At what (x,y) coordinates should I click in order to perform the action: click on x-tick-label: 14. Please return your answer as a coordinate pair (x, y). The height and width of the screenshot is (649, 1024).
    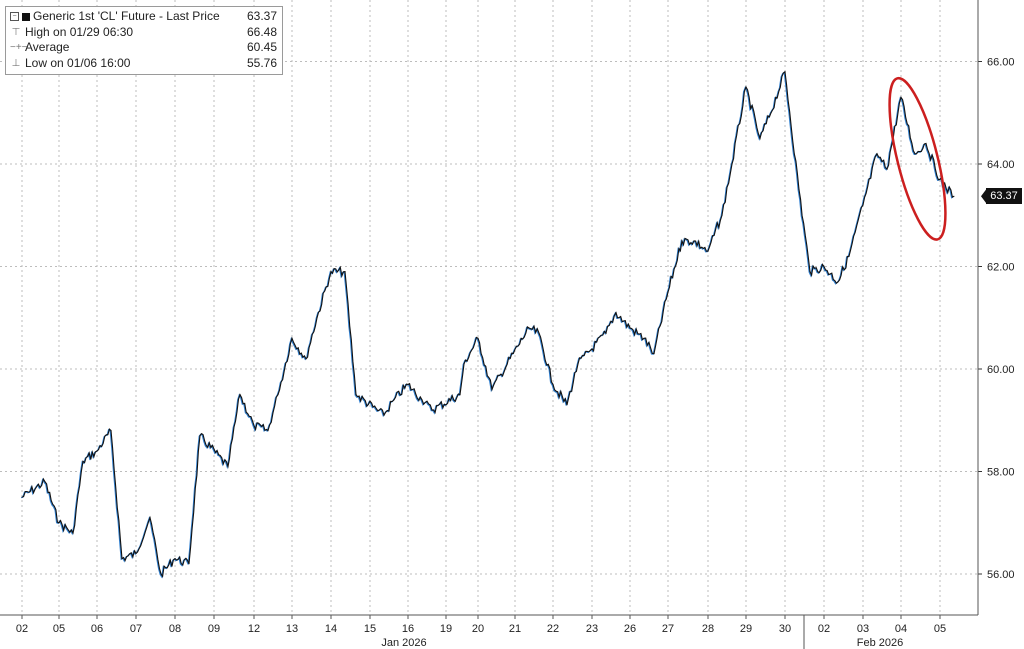
    Looking at the image, I should click on (331, 629).